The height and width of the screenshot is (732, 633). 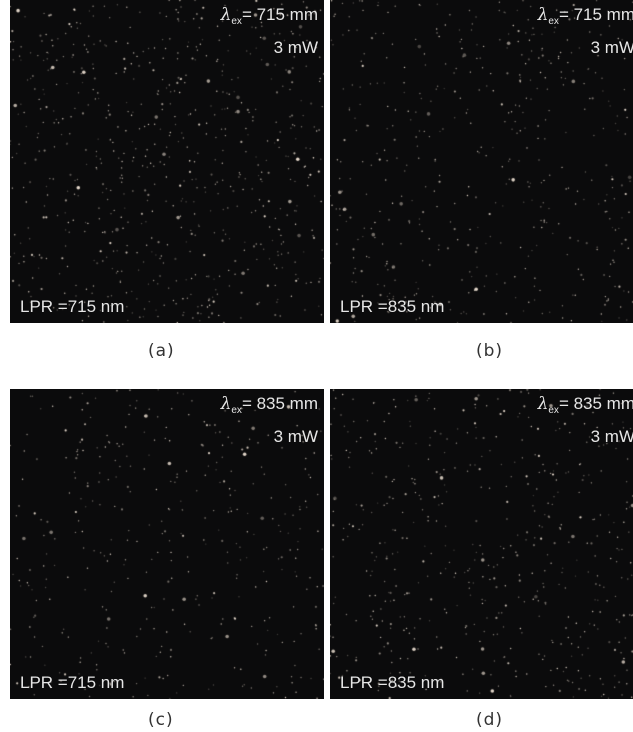 What do you see at coordinates (269, 420) in the screenshot?
I see `excitation-label-c: λex= 835 mm 3 mW` at bounding box center [269, 420].